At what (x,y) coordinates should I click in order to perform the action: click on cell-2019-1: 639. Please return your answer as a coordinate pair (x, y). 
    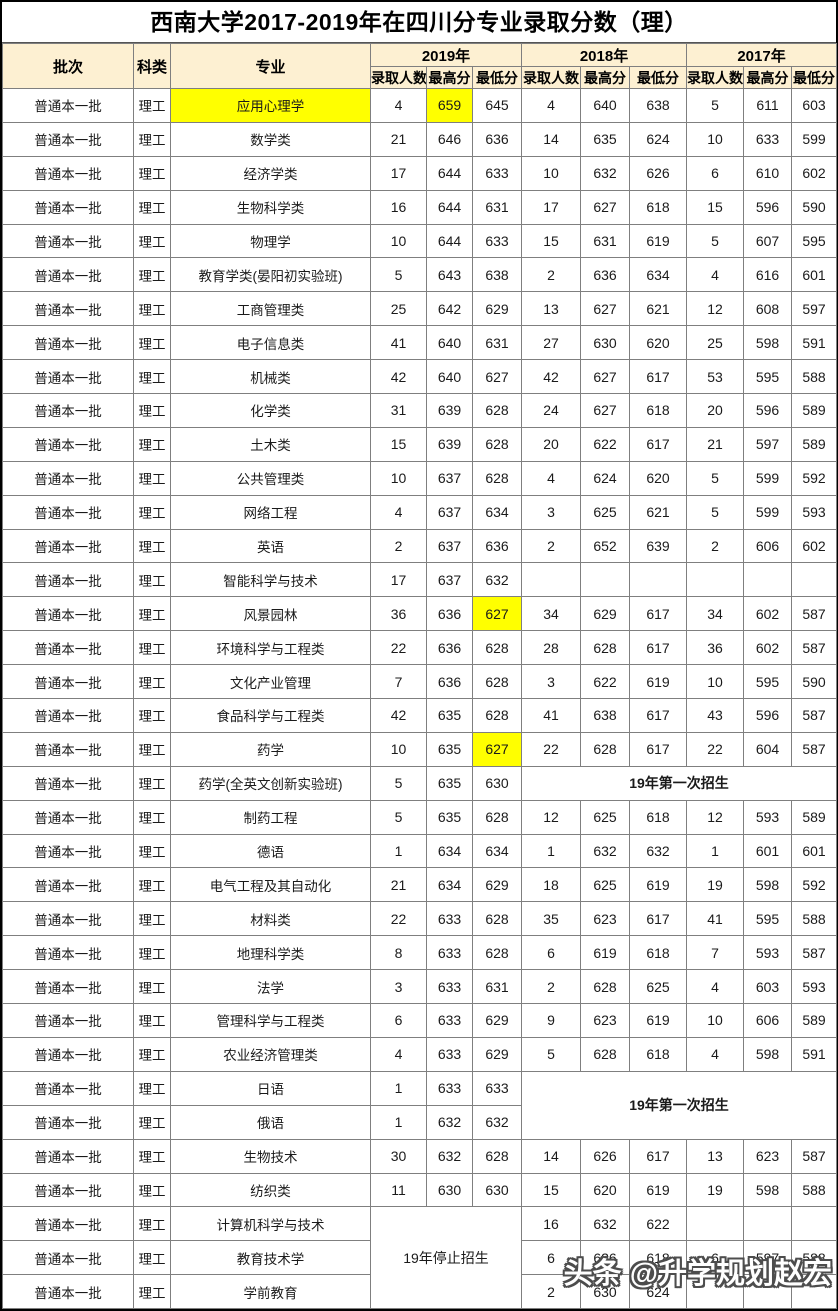
    Looking at the image, I should click on (449, 410).